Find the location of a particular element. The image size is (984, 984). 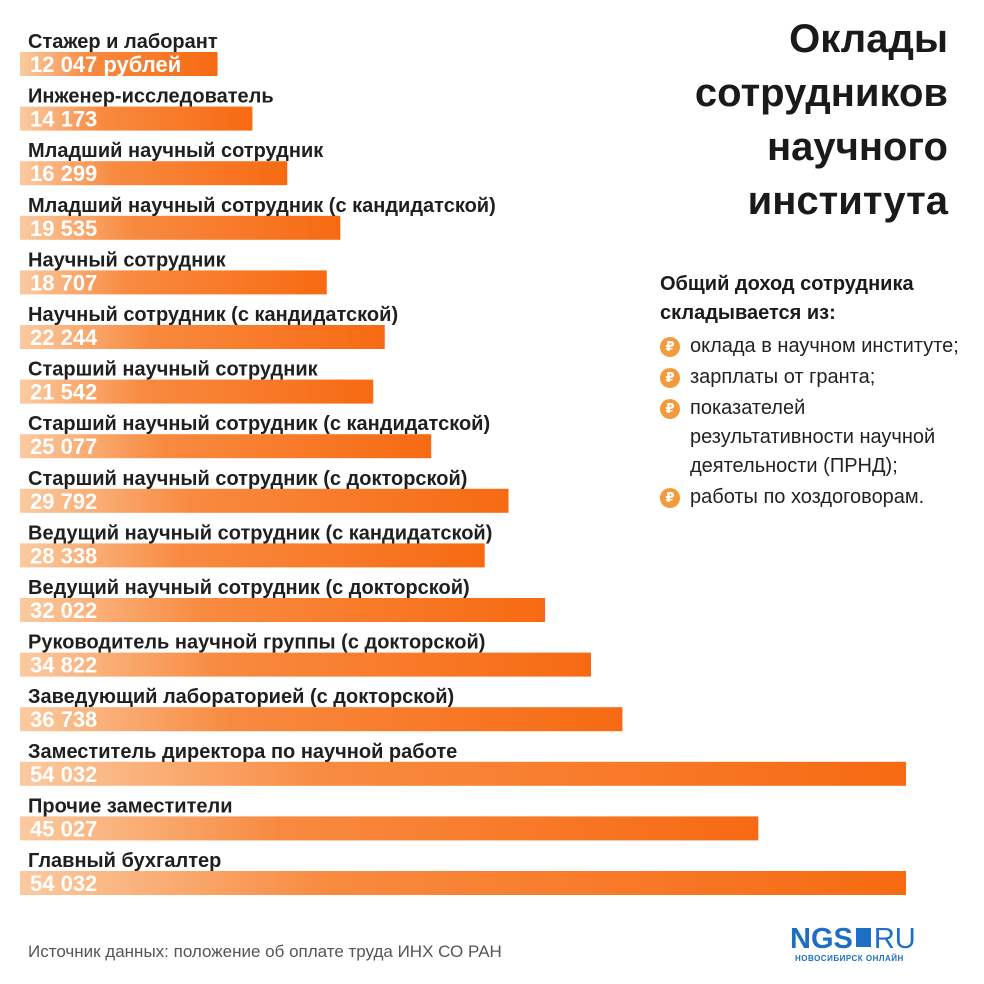

logo-ru-text: RU is located at coordinates (894, 939).